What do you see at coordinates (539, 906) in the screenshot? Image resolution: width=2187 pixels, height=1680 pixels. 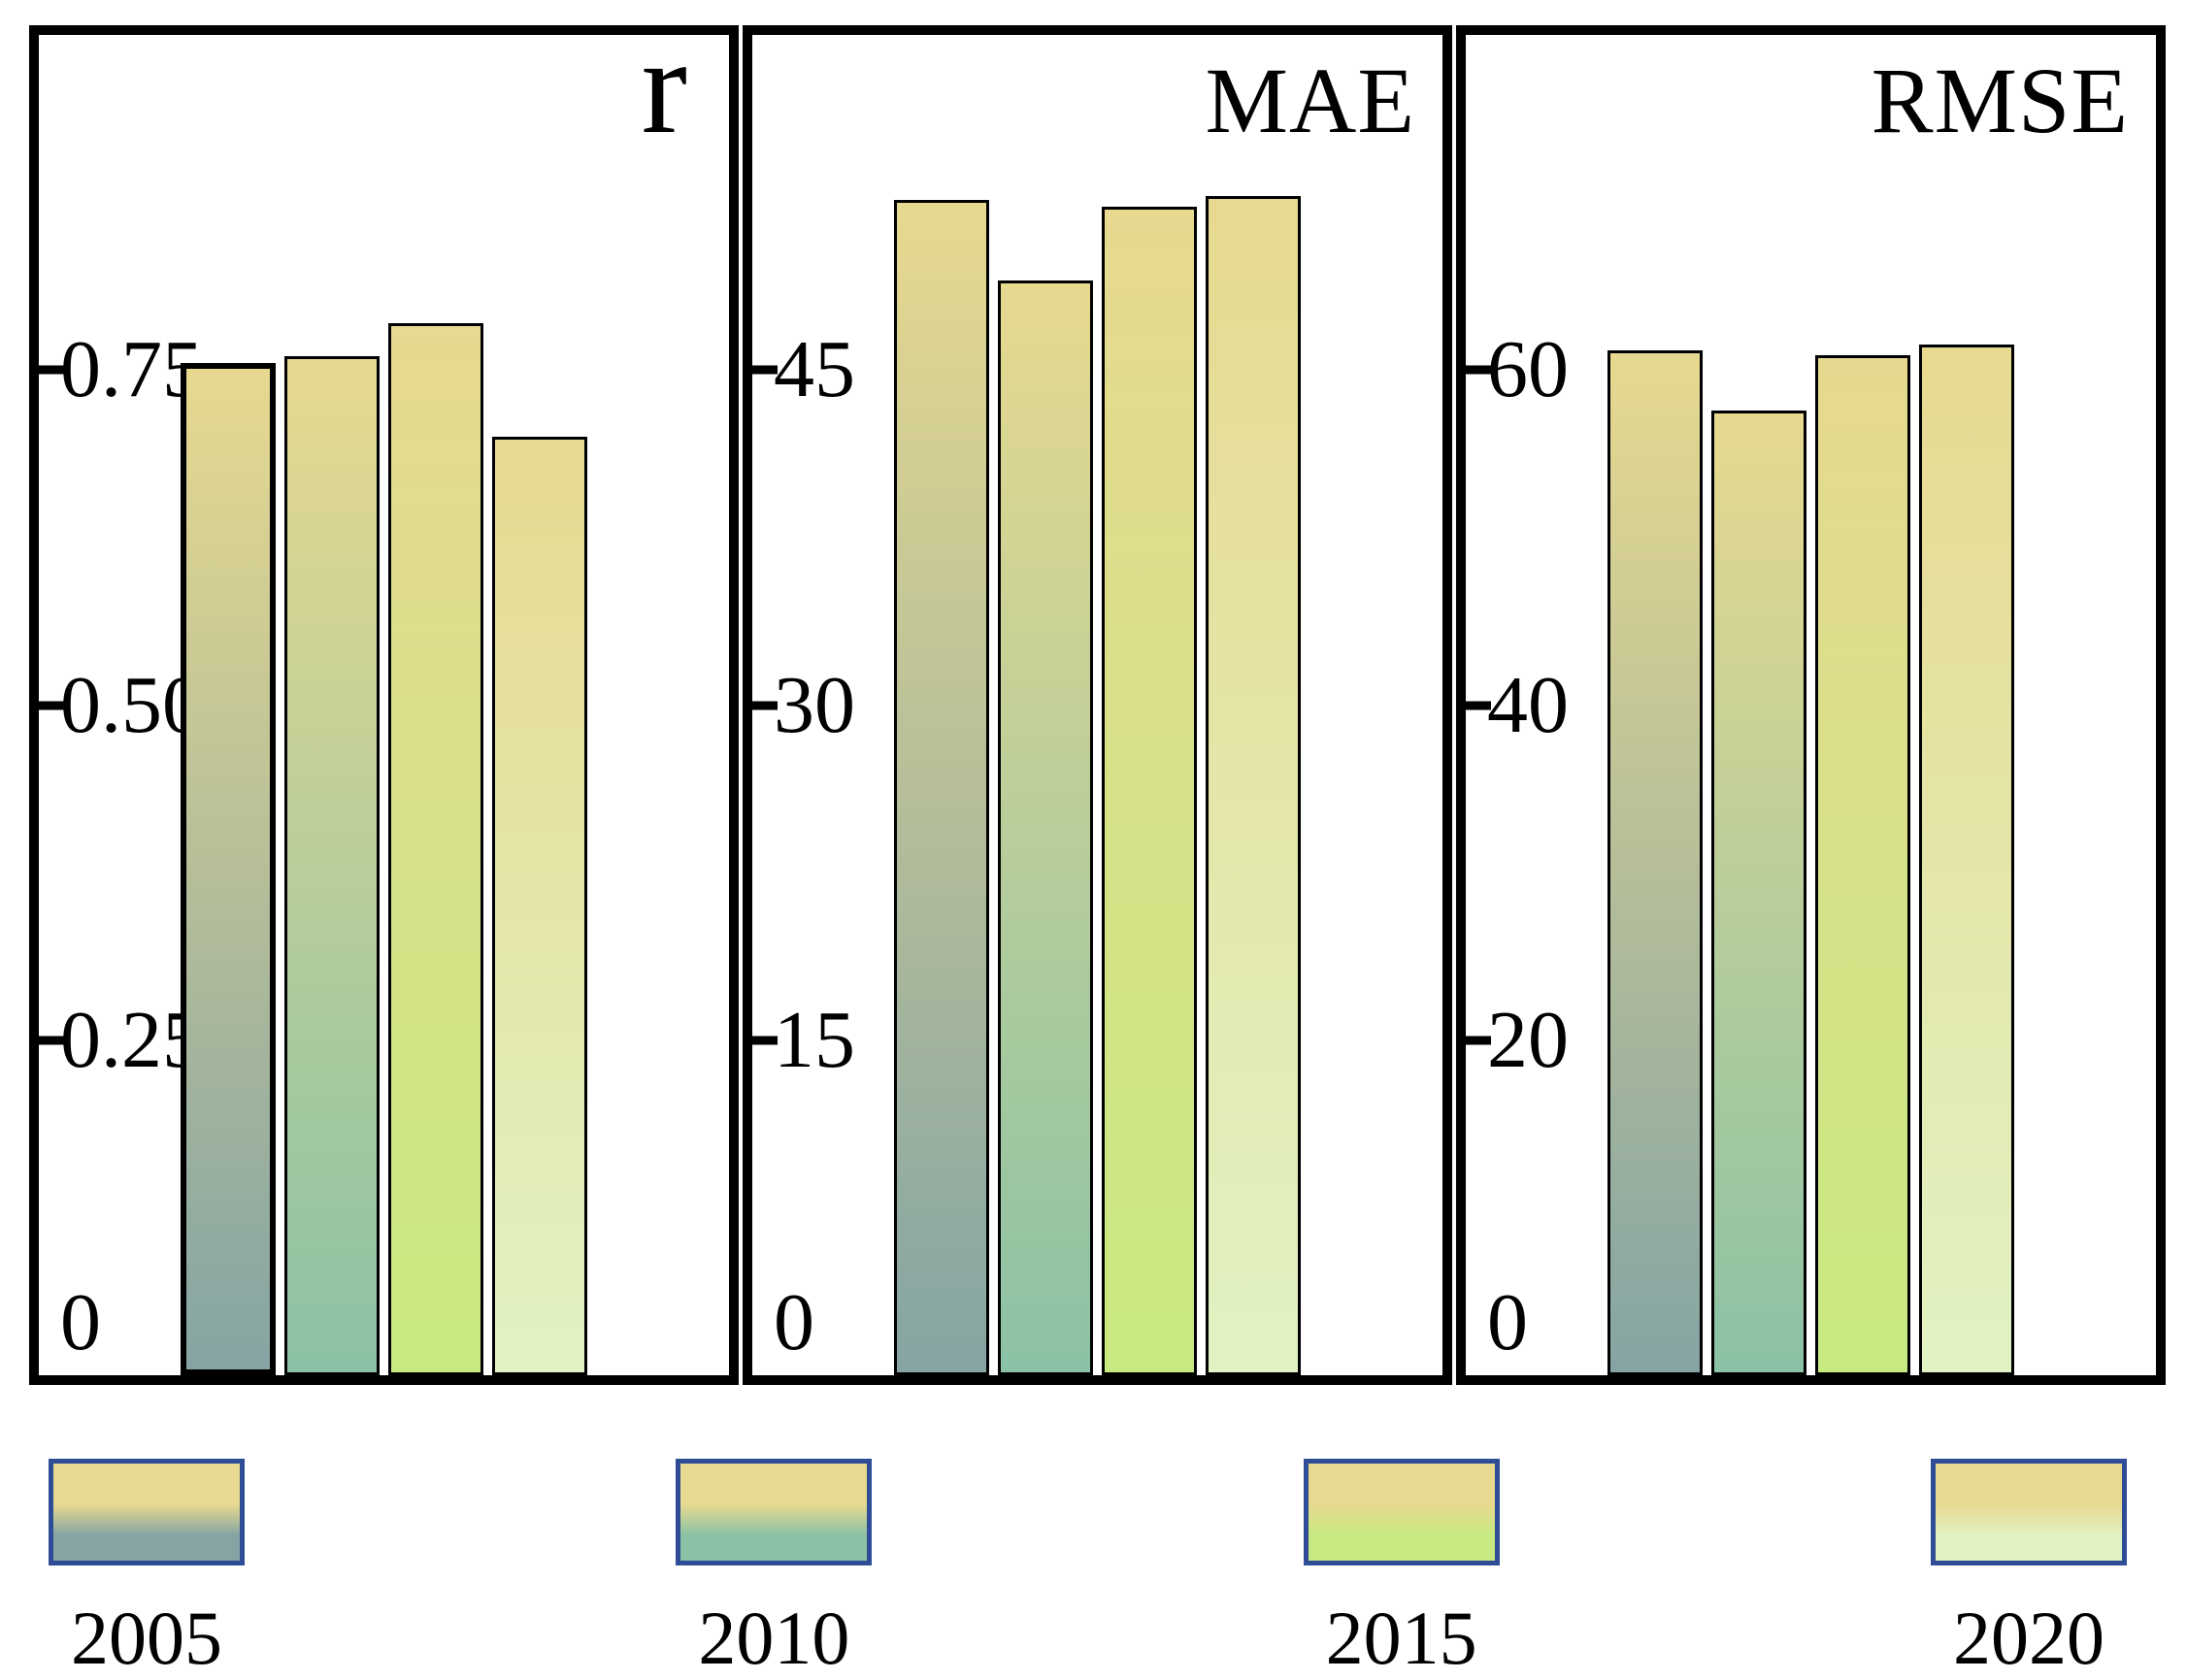 I see `bar-r-2020` at bounding box center [539, 906].